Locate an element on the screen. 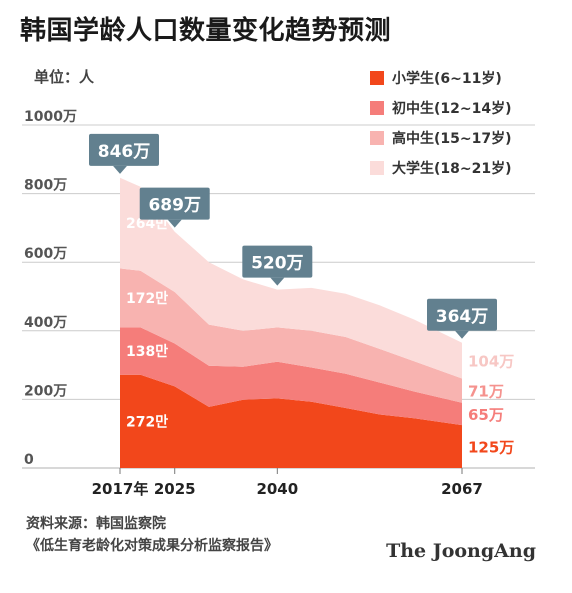  segment-label-2017: 264만 is located at coordinates (147, 224).